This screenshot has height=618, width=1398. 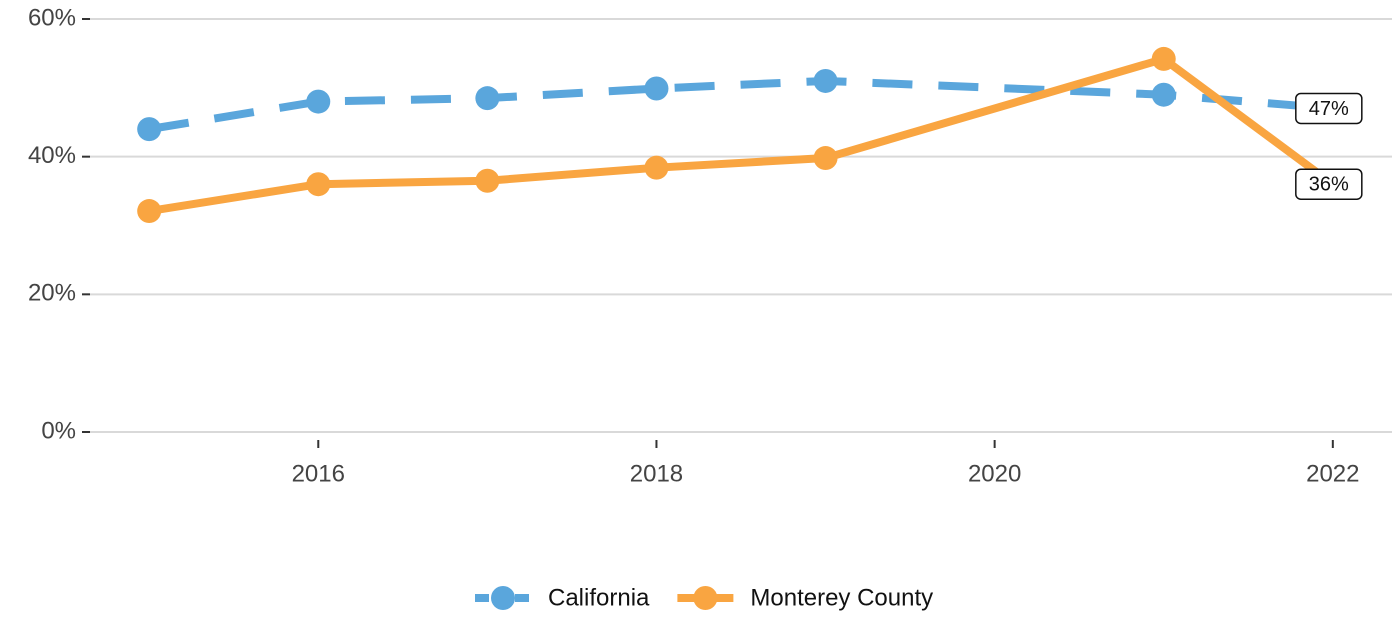 What do you see at coordinates (58, 430) in the screenshot?
I see `y-tick-label: 0%` at bounding box center [58, 430].